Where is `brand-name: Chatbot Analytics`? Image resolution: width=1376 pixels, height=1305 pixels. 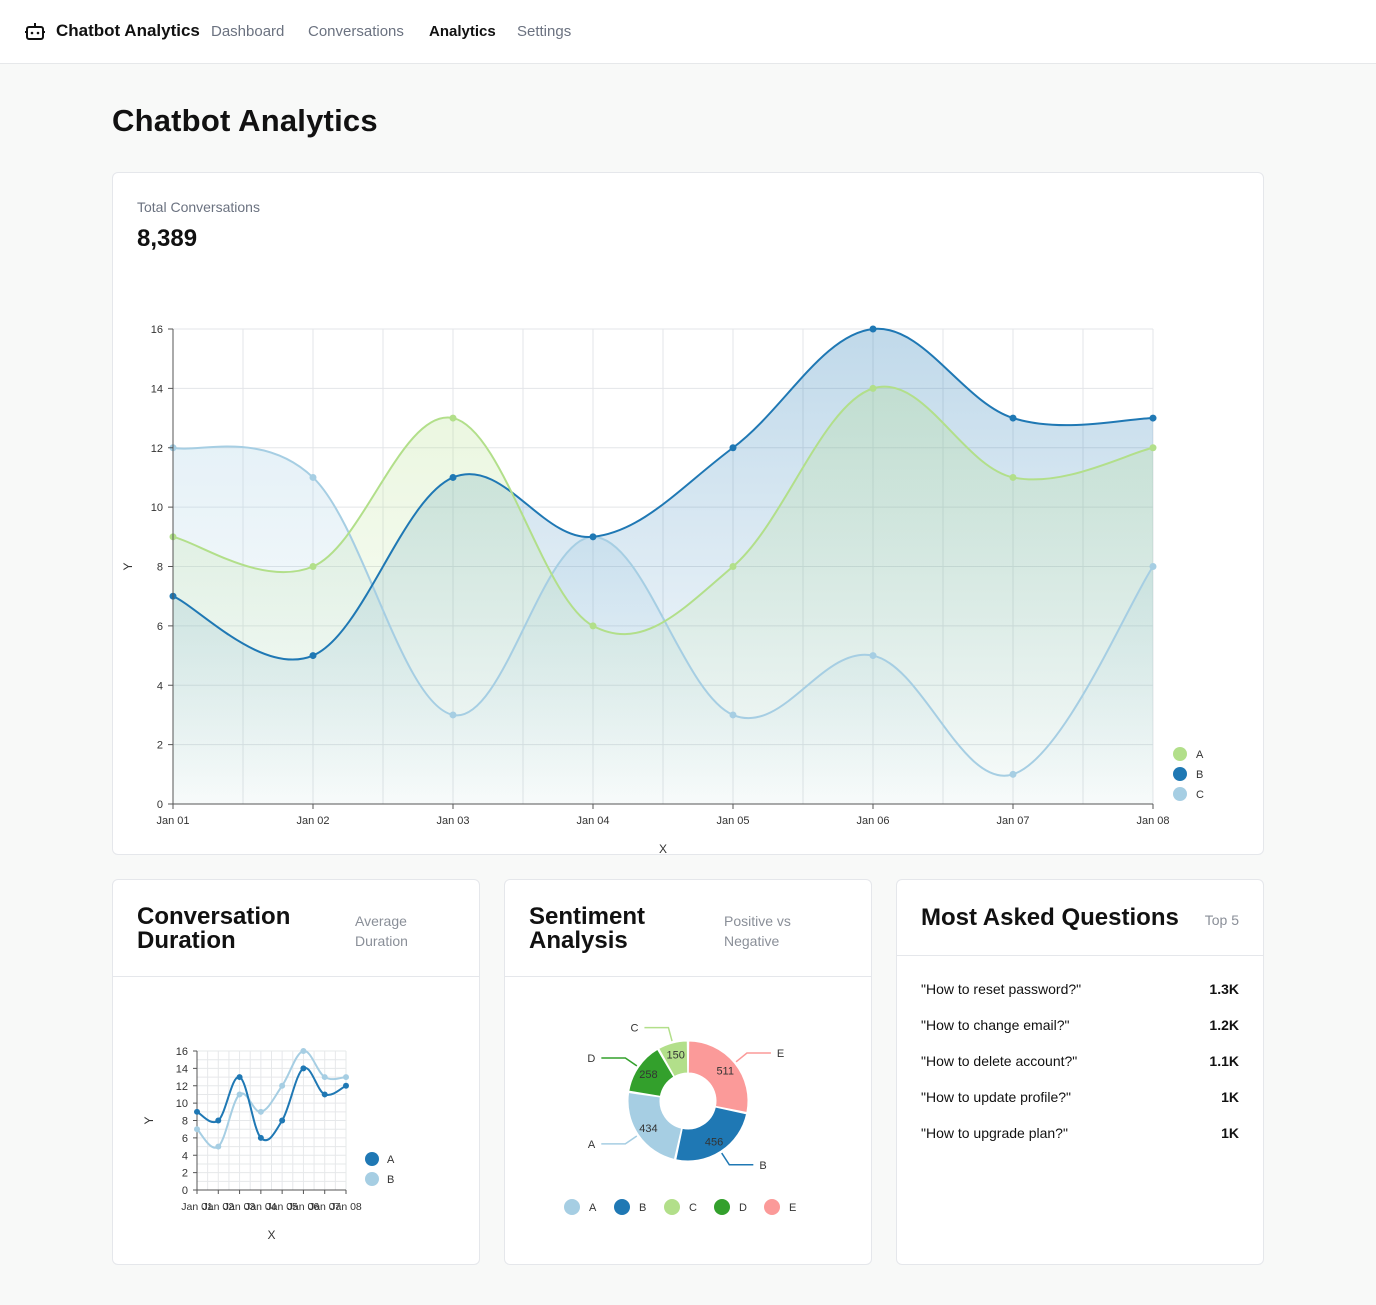
brand-name: Chatbot Analytics is located at coordinates (128, 31).